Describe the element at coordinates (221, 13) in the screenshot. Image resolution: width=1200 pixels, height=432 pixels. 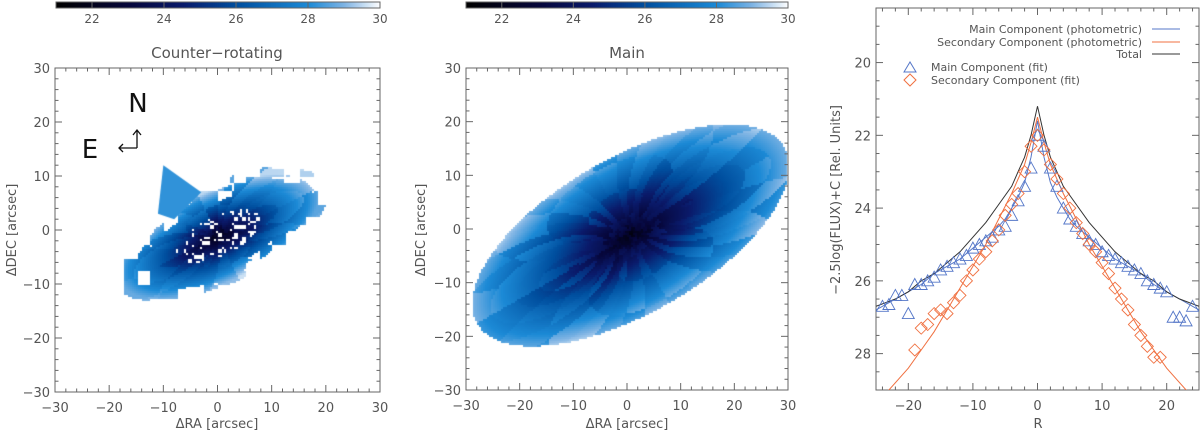
I see `colorbar-counter-rotating: 22 24 26 28 30` at that location.